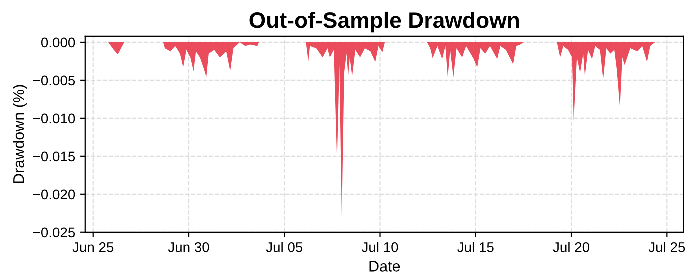 The width and height of the screenshot is (700, 280). I want to click on y-tick-label: −0.025, so click(55, 233).